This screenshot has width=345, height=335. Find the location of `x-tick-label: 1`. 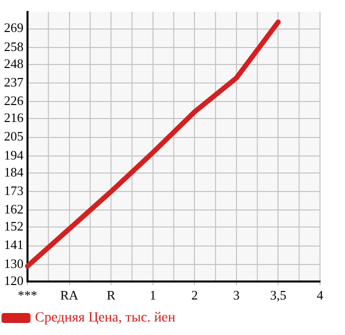

x-tick-label: 1 is located at coordinates (153, 295).